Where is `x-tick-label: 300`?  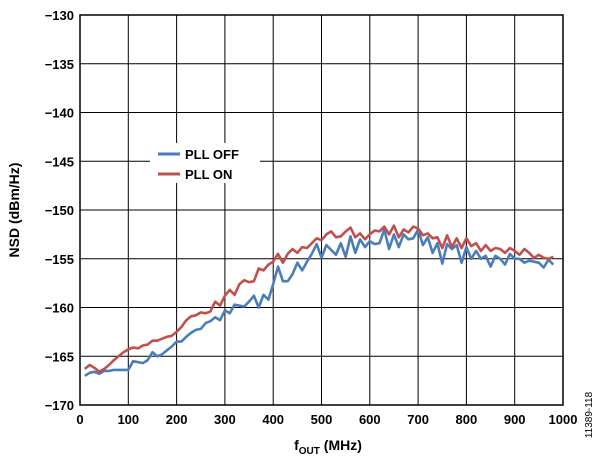 x-tick-label: 300 is located at coordinates (225, 419).